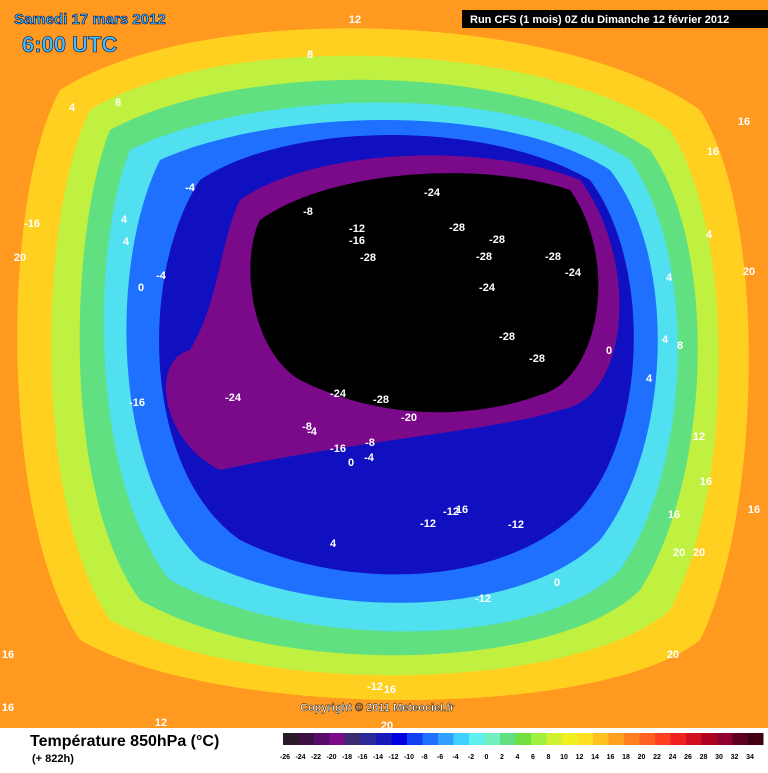 This screenshot has height=773, width=768. What do you see at coordinates (673, 757) in the screenshot?
I see `legend-label: 24` at bounding box center [673, 757].